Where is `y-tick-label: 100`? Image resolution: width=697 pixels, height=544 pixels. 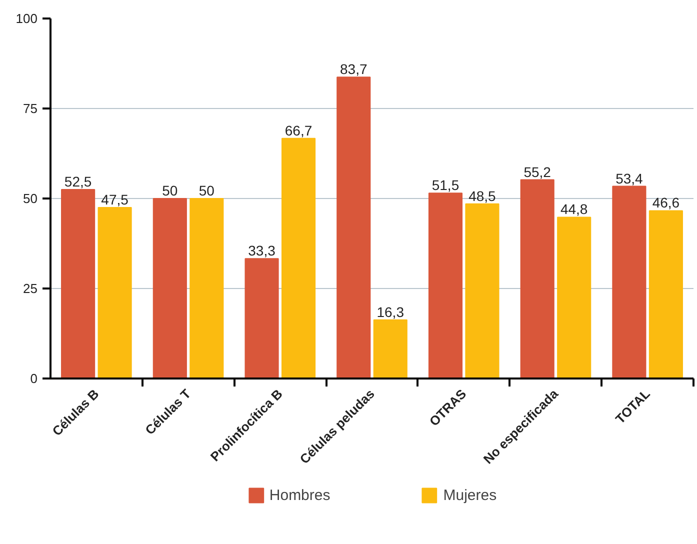 y-tick-label: 100 is located at coordinates (27, 18).